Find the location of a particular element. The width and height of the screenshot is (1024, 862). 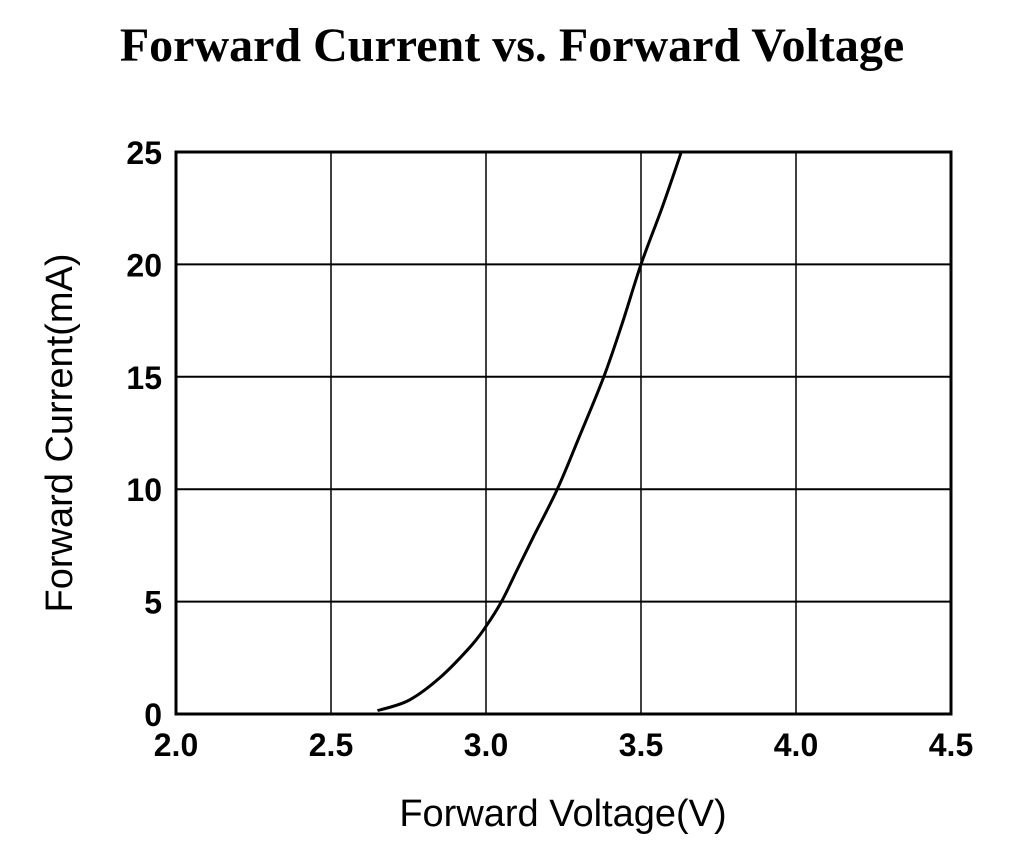

x-tick-label: 3.5 is located at coordinates (641, 745).